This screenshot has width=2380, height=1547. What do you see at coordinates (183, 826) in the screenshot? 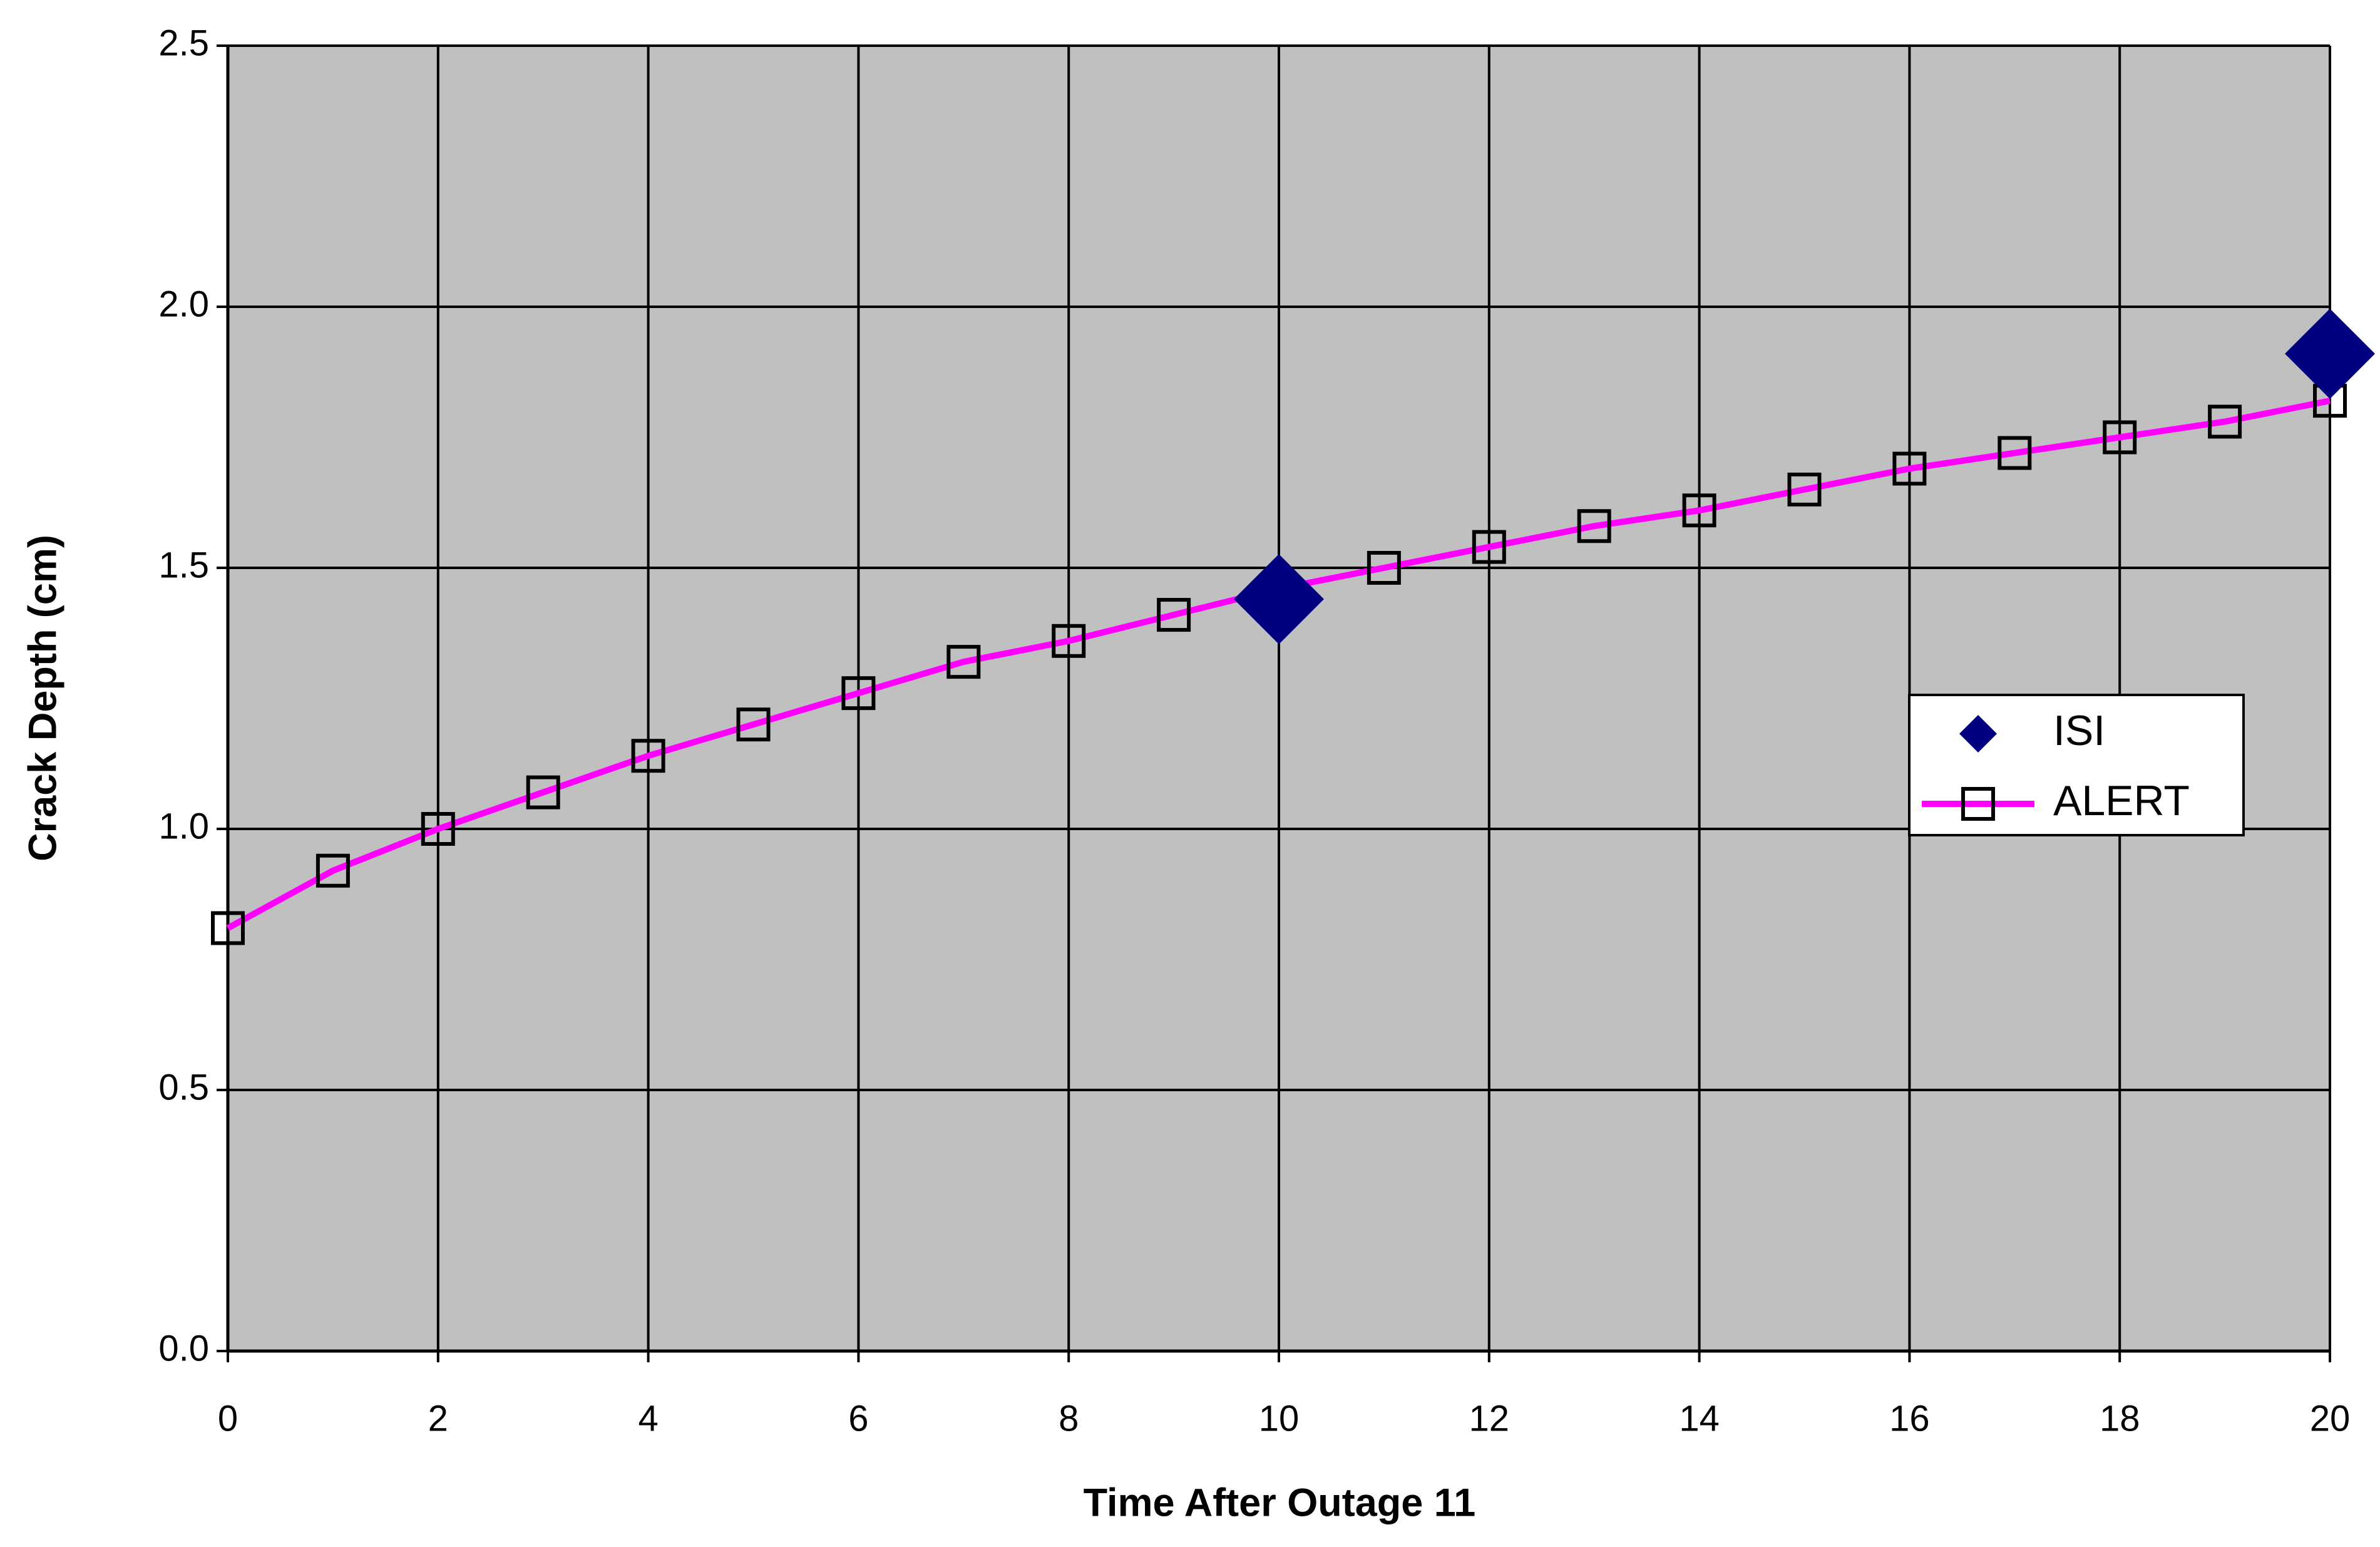
I see `y-tick-label: 1.0` at bounding box center [183, 826].